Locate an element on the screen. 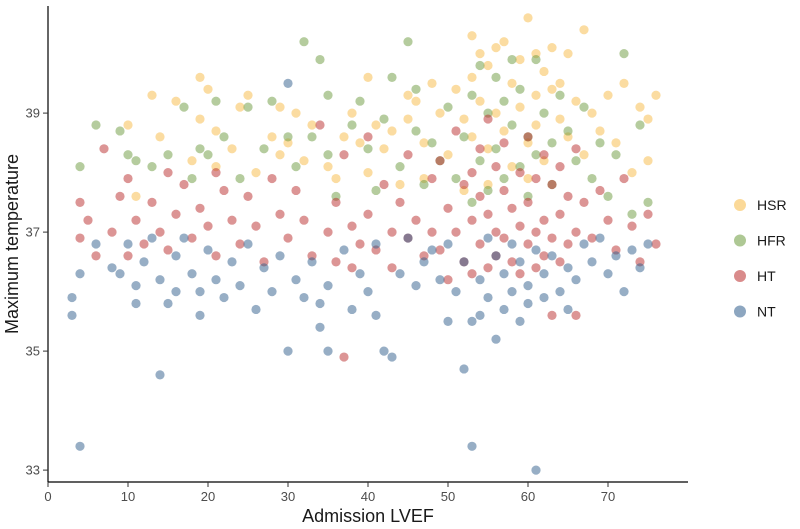  y-axis-ticks: 33 35 37 39 is located at coordinates (37, 292).